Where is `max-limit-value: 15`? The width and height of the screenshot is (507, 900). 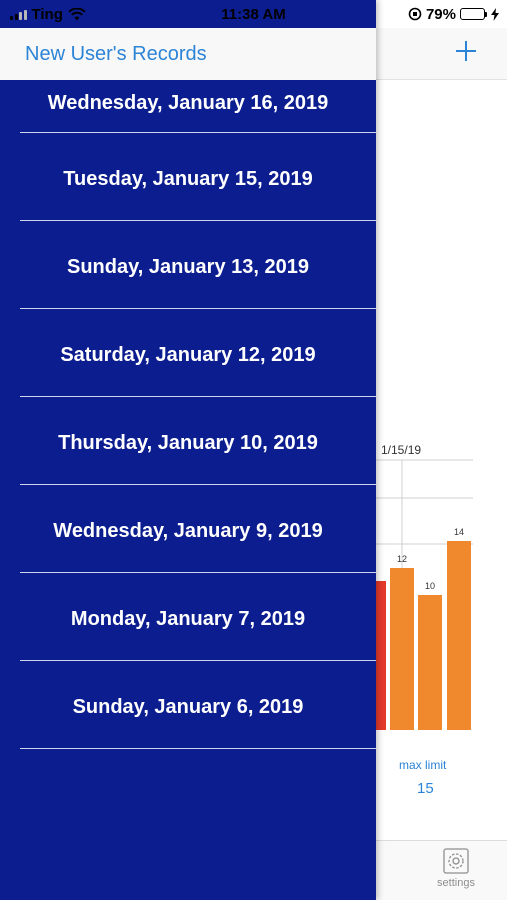 max-limit-value: 15 is located at coordinates (425, 788).